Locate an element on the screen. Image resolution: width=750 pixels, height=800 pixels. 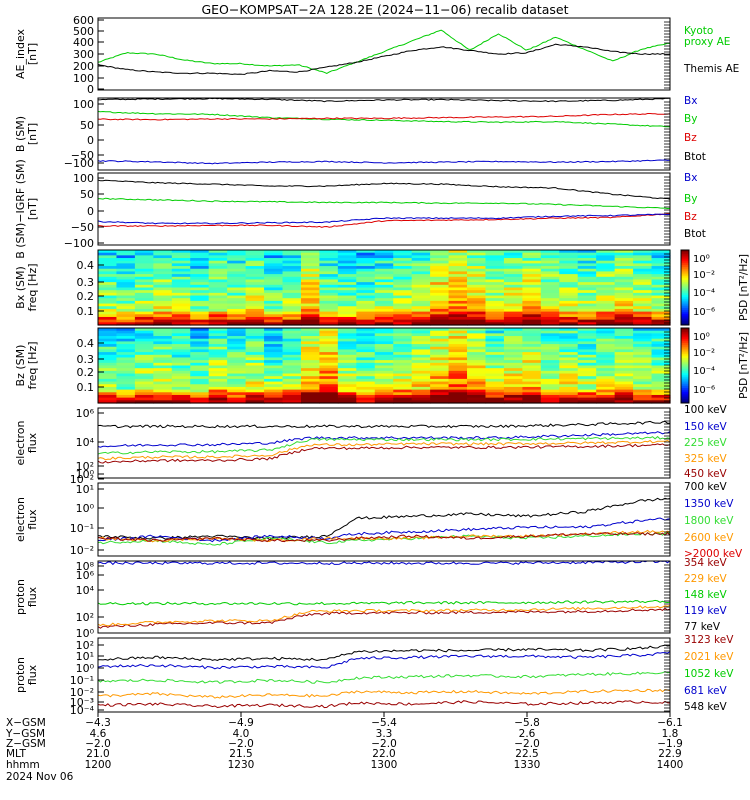
legend-entry: Btot is located at coordinates (695, 234).